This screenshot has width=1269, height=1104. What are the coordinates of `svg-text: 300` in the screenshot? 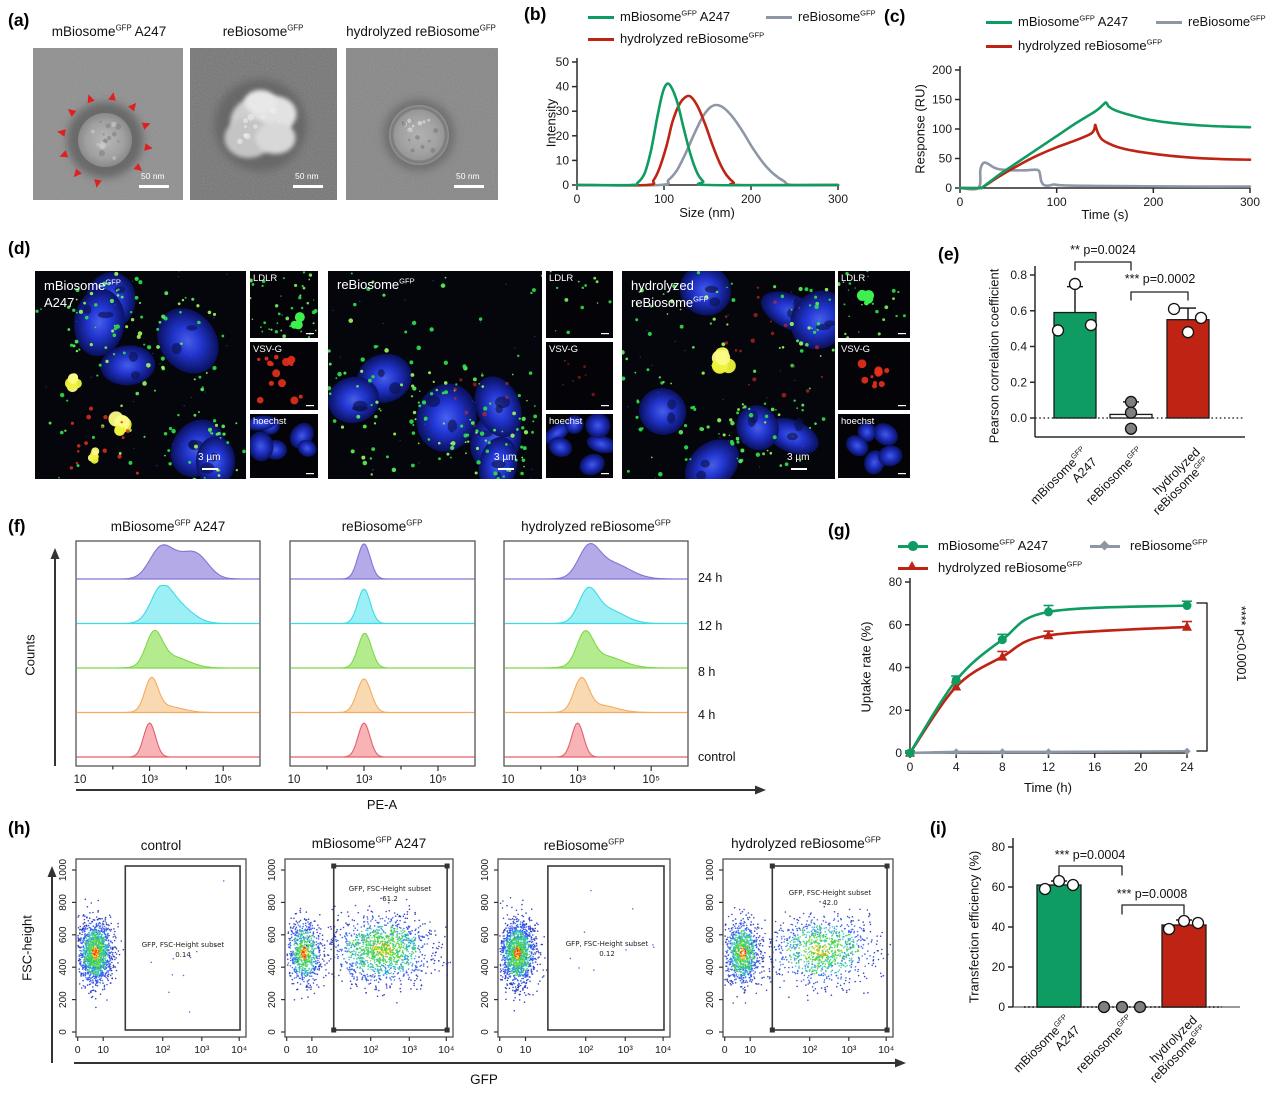 It's located at (1250, 202).